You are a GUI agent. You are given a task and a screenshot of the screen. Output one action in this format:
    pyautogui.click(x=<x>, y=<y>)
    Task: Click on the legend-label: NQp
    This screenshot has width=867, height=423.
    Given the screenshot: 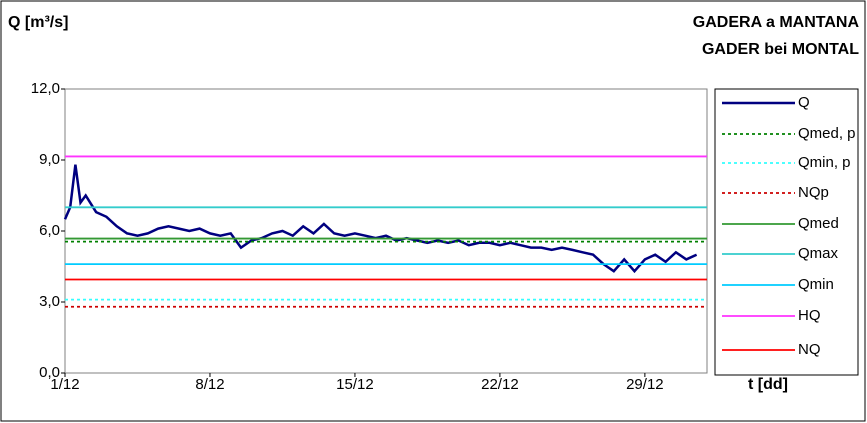 What is the action you would take?
    pyautogui.click(x=813, y=192)
    